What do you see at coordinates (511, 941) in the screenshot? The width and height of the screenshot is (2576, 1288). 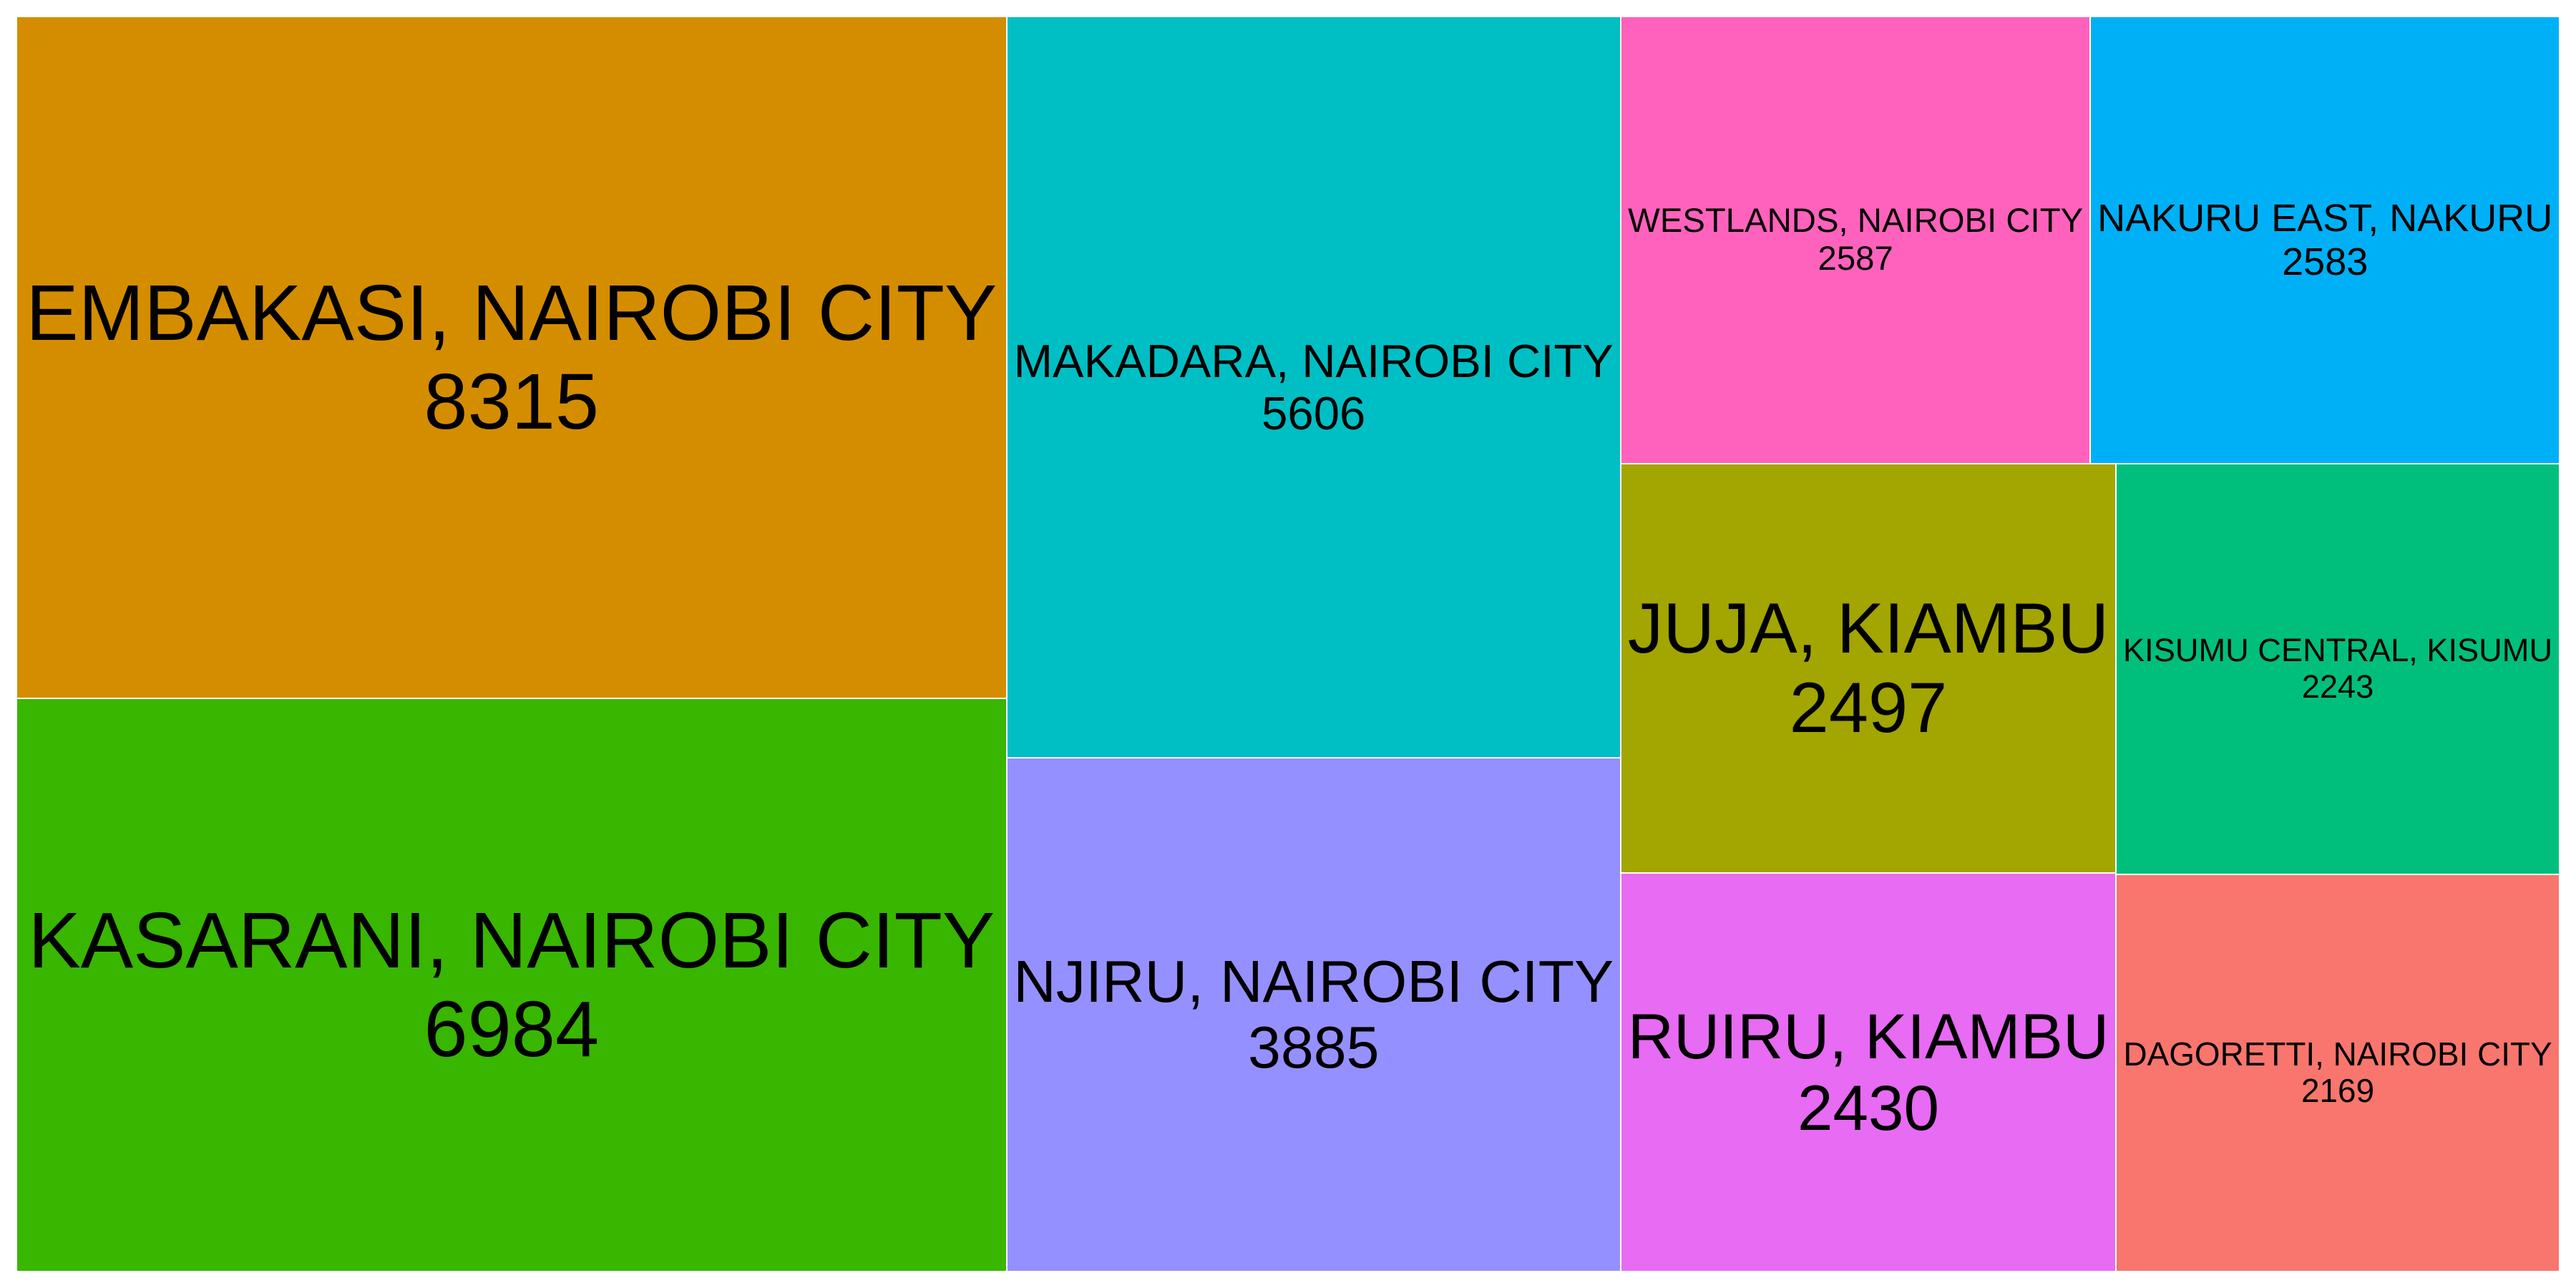 I see `tile-name: KASARANI, NAIROBI CITY` at bounding box center [511, 941].